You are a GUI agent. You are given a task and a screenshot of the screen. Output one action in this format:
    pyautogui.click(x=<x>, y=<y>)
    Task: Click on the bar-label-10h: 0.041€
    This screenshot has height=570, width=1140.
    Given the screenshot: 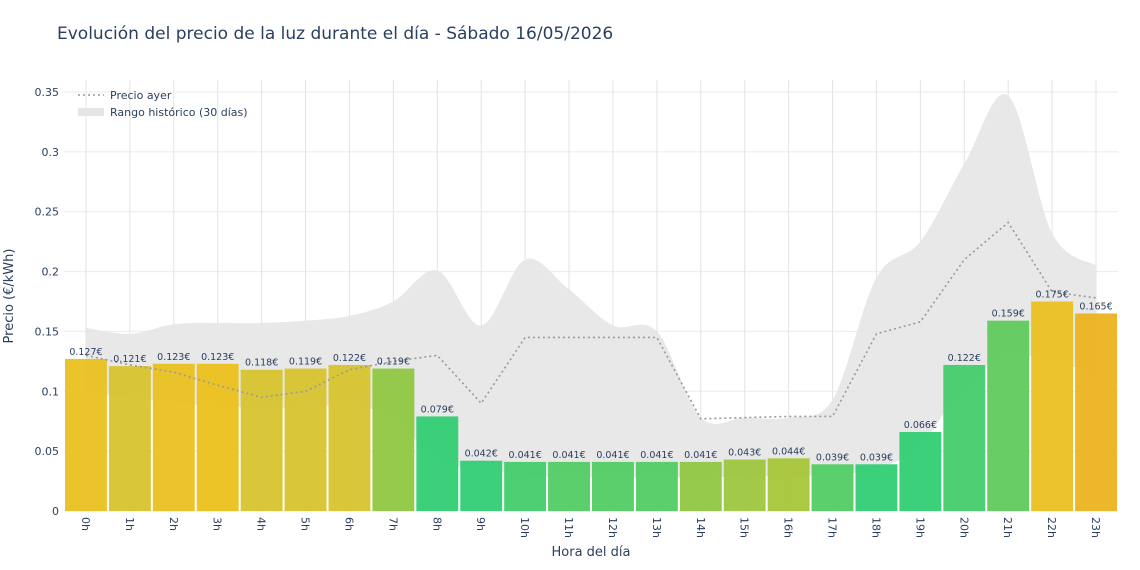 What is the action you would take?
    pyautogui.click(x=525, y=455)
    